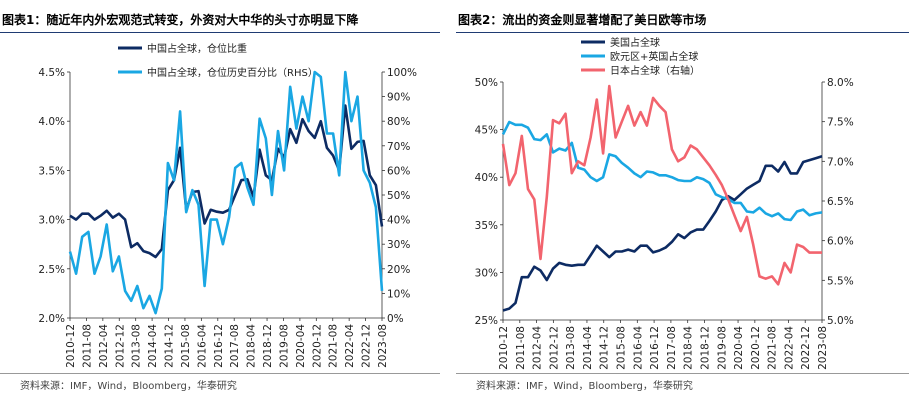  I want to click on right-left-tick-label: 40%, so click(486, 178).